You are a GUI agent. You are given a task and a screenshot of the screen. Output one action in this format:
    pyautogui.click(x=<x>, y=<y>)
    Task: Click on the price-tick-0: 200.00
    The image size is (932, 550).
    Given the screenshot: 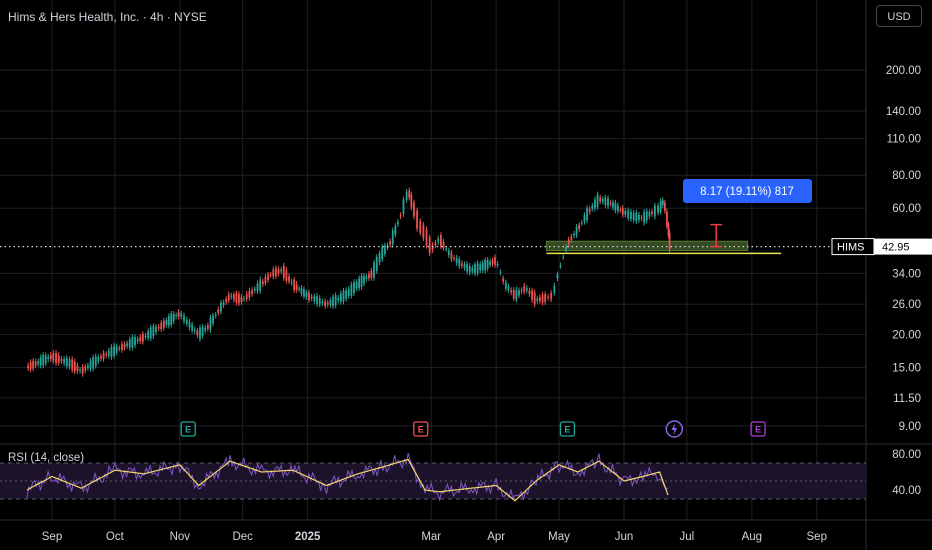 What is the action you would take?
    pyautogui.click(x=903, y=71)
    